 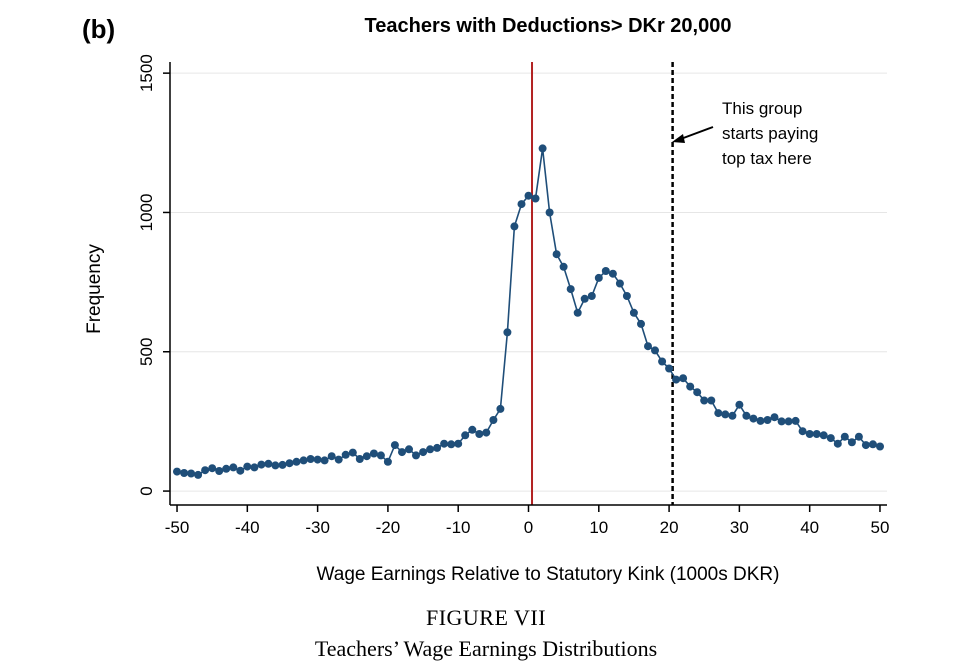 I want to click on x-tick-label: 30, so click(x=739, y=527).